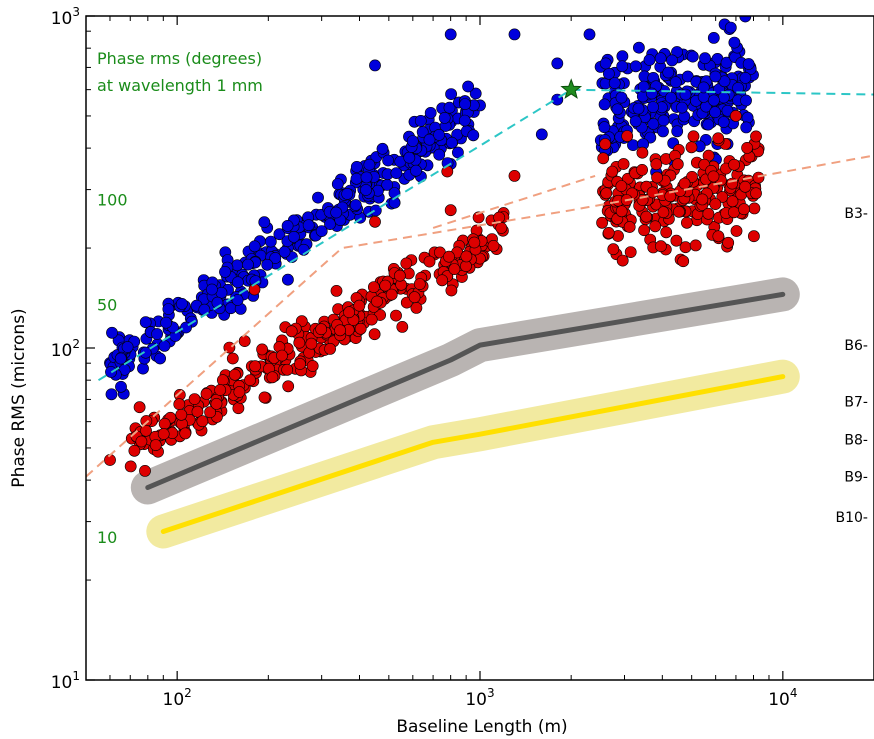 The width and height of the screenshot is (874, 739). What do you see at coordinates (856, 403) in the screenshot?
I see `band-label: B7-` at bounding box center [856, 403].